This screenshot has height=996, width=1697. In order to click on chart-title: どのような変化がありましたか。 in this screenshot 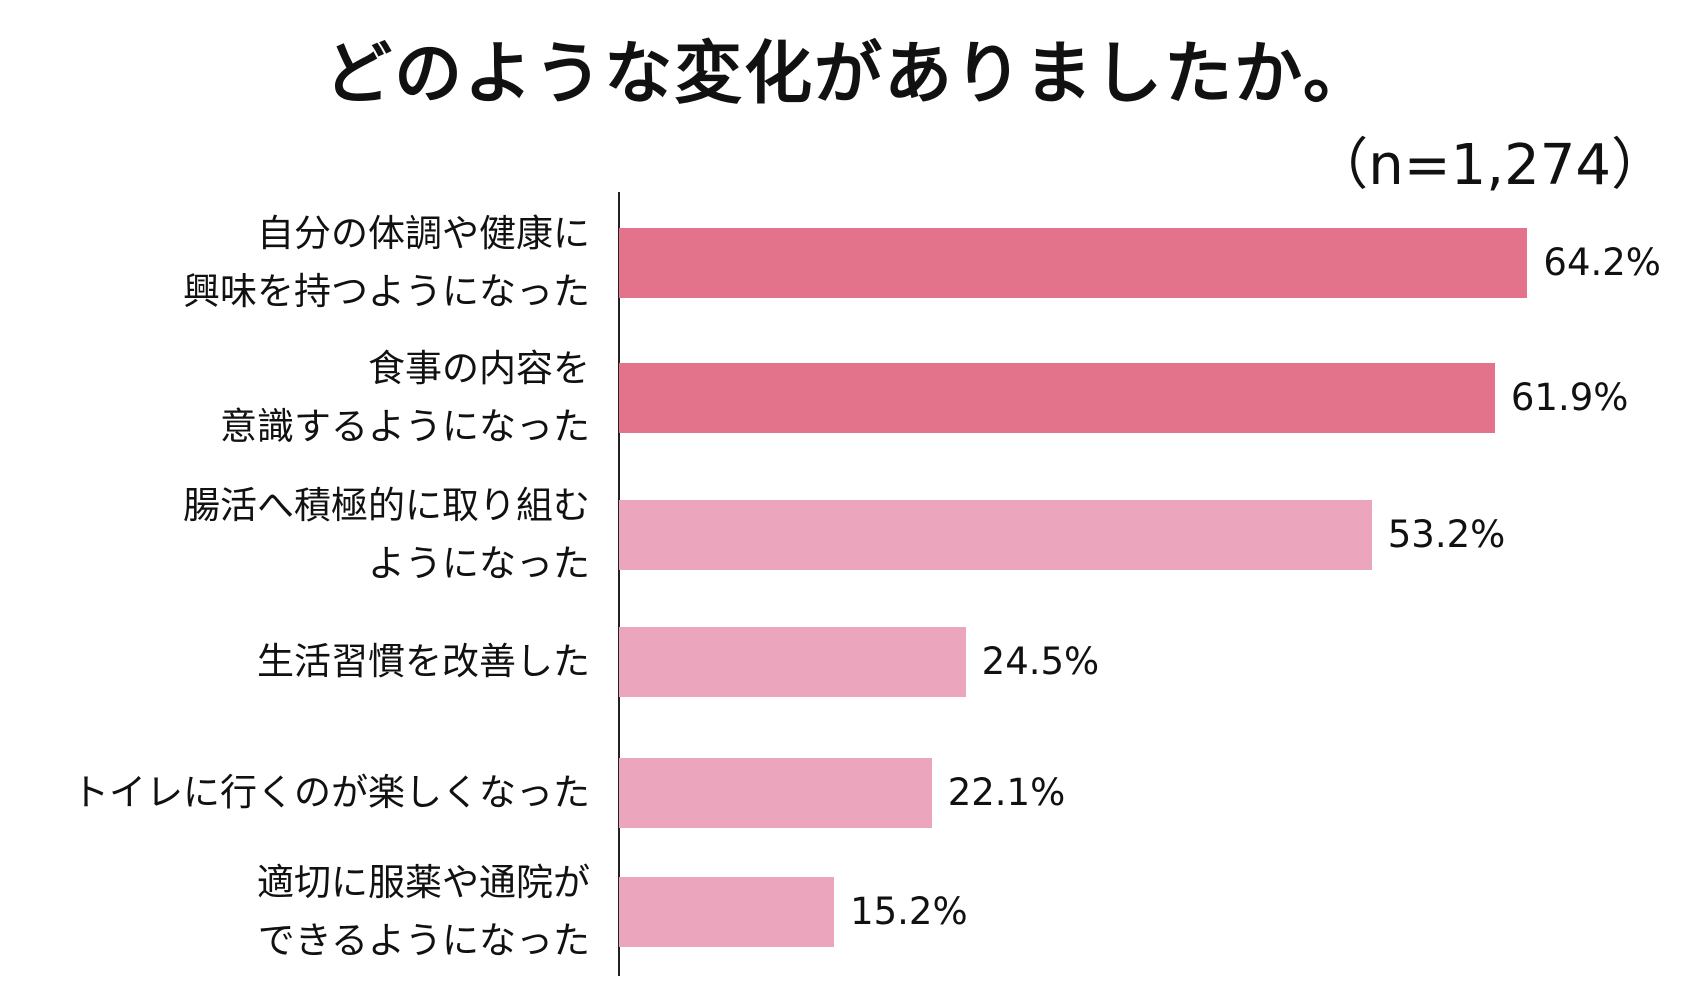, I will do `click(848, 74)`.